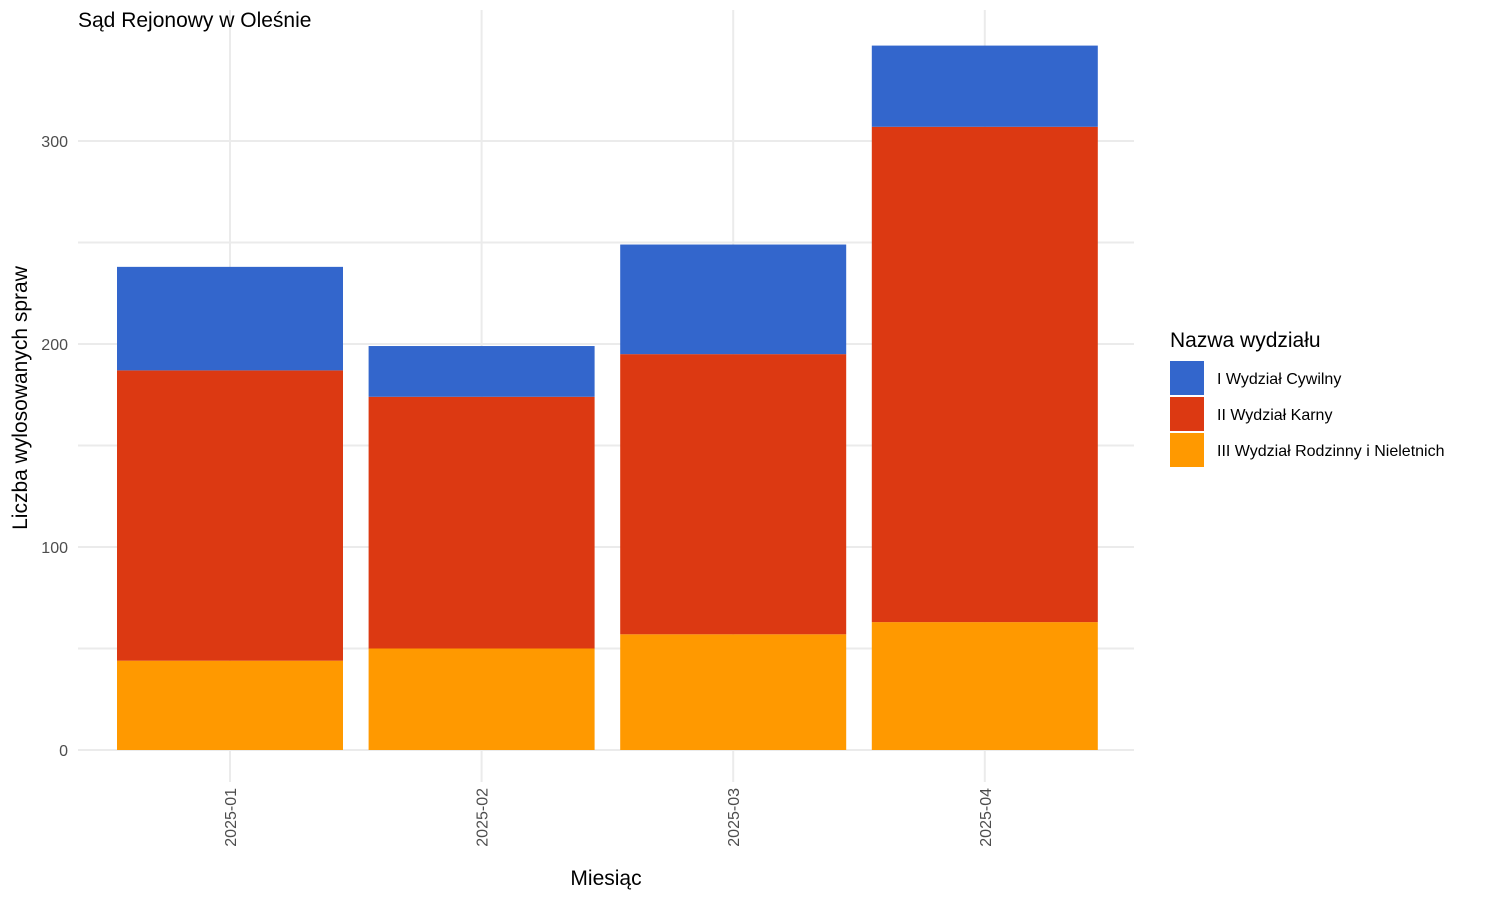 Image resolution: width=1500 pixels, height=900 pixels. Describe the element at coordinates (54, 345) in the screenshot. I see `y-tick-label: 200` at that location.